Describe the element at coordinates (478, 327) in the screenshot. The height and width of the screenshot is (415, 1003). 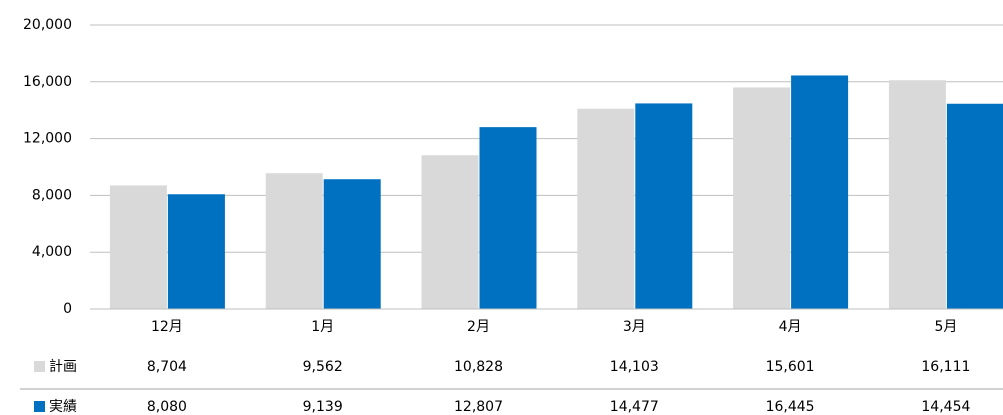
I see `x-tick-label: 2月` at that location.